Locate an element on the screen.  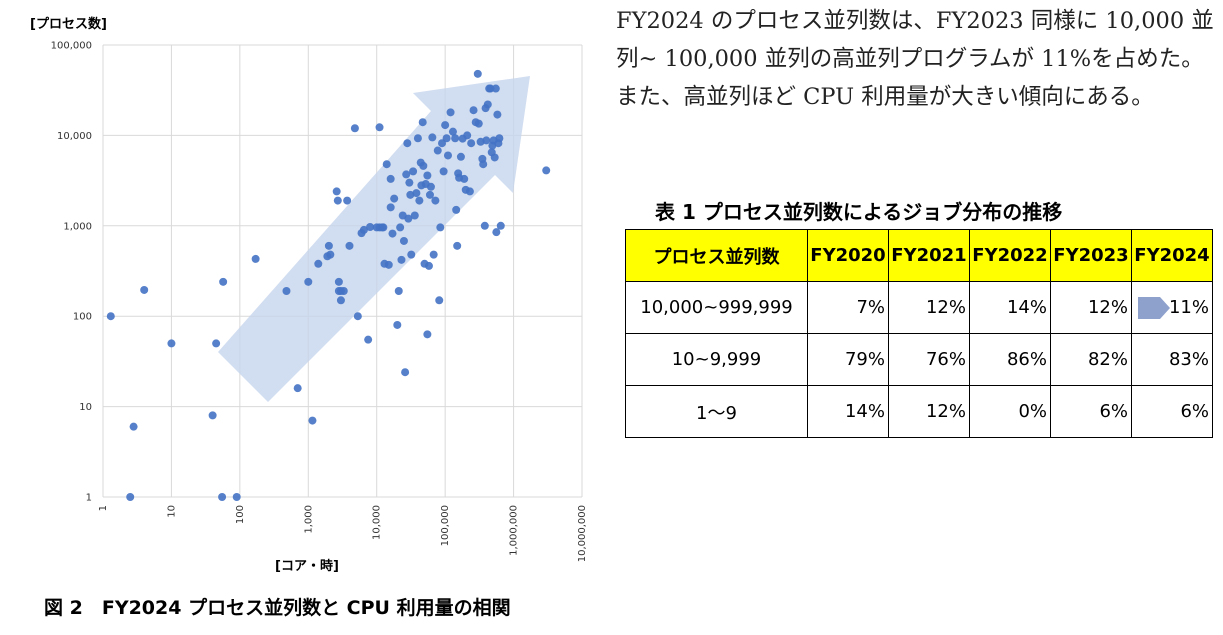
table-row: 10~9,999 79% 76% 86% 82% 83% is located at coordinates (919, 359).